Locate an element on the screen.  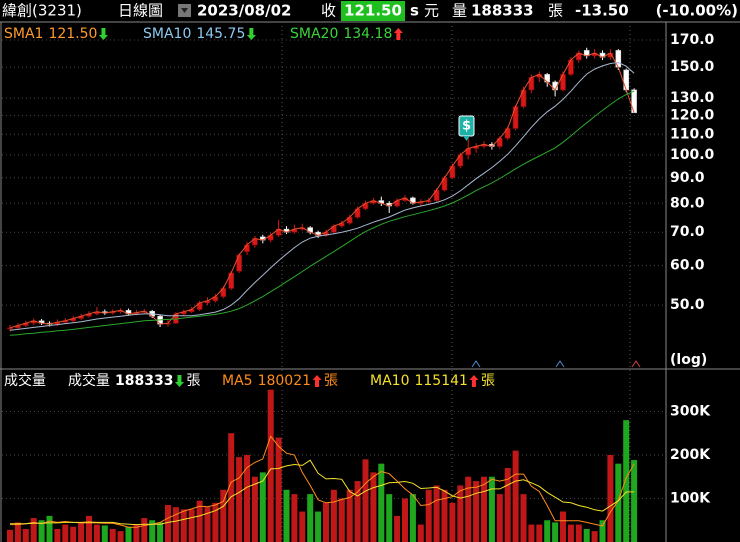
volume-unit: 張 is located at coordinates (555, 11).